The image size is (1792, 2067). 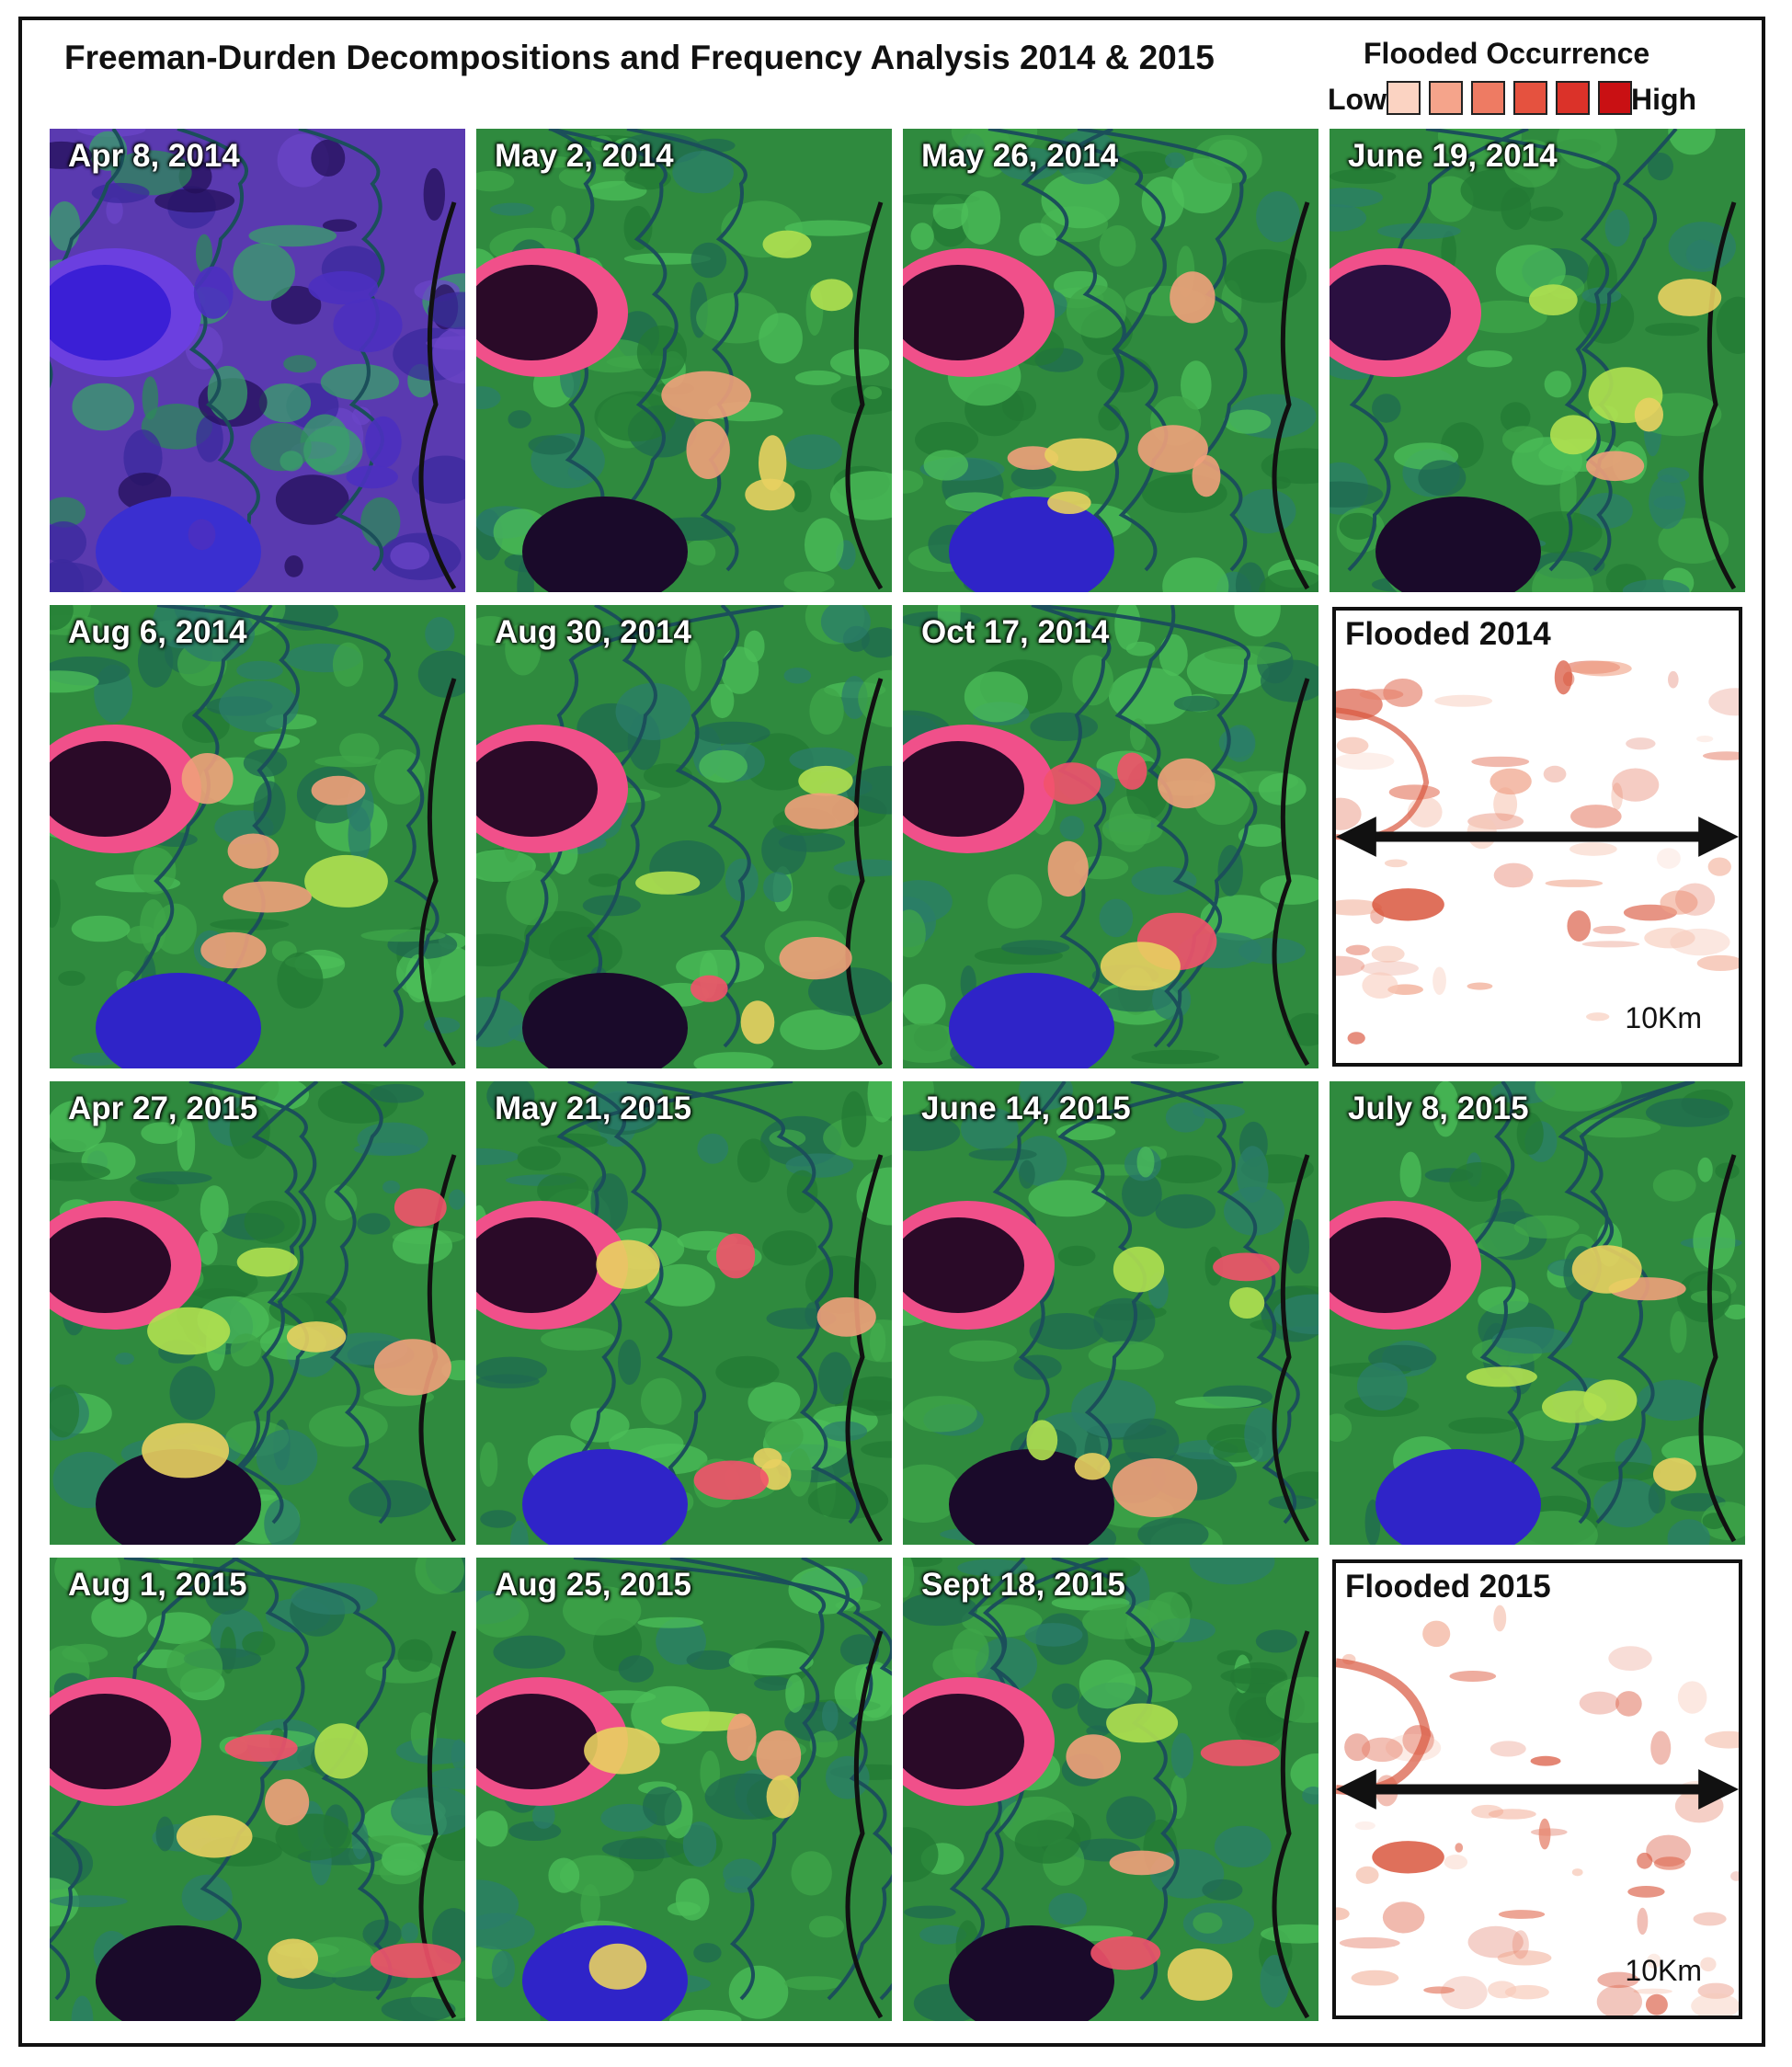 What do you see at coordinates (257, 1313) in the screenshot?
I see `sar-image` at bounding box center [257, 1313].